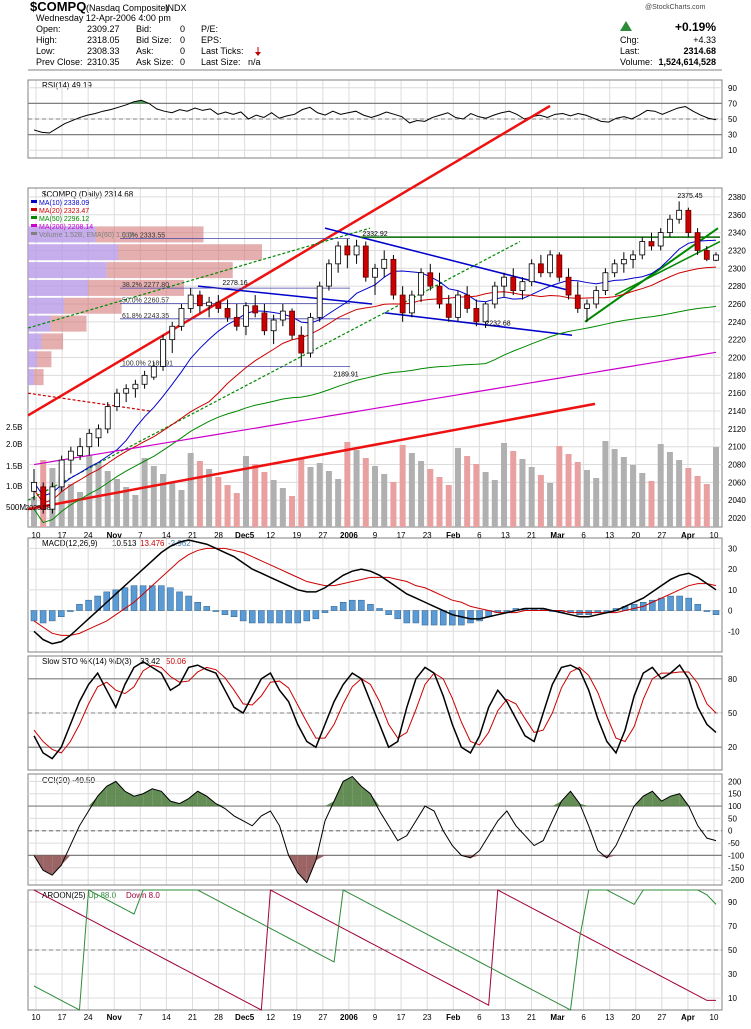  What do you see at coordinates (64, 895) in the screenshot?
I see `aroon-label-name: AROON(25)` at bounding box center [64, 895].